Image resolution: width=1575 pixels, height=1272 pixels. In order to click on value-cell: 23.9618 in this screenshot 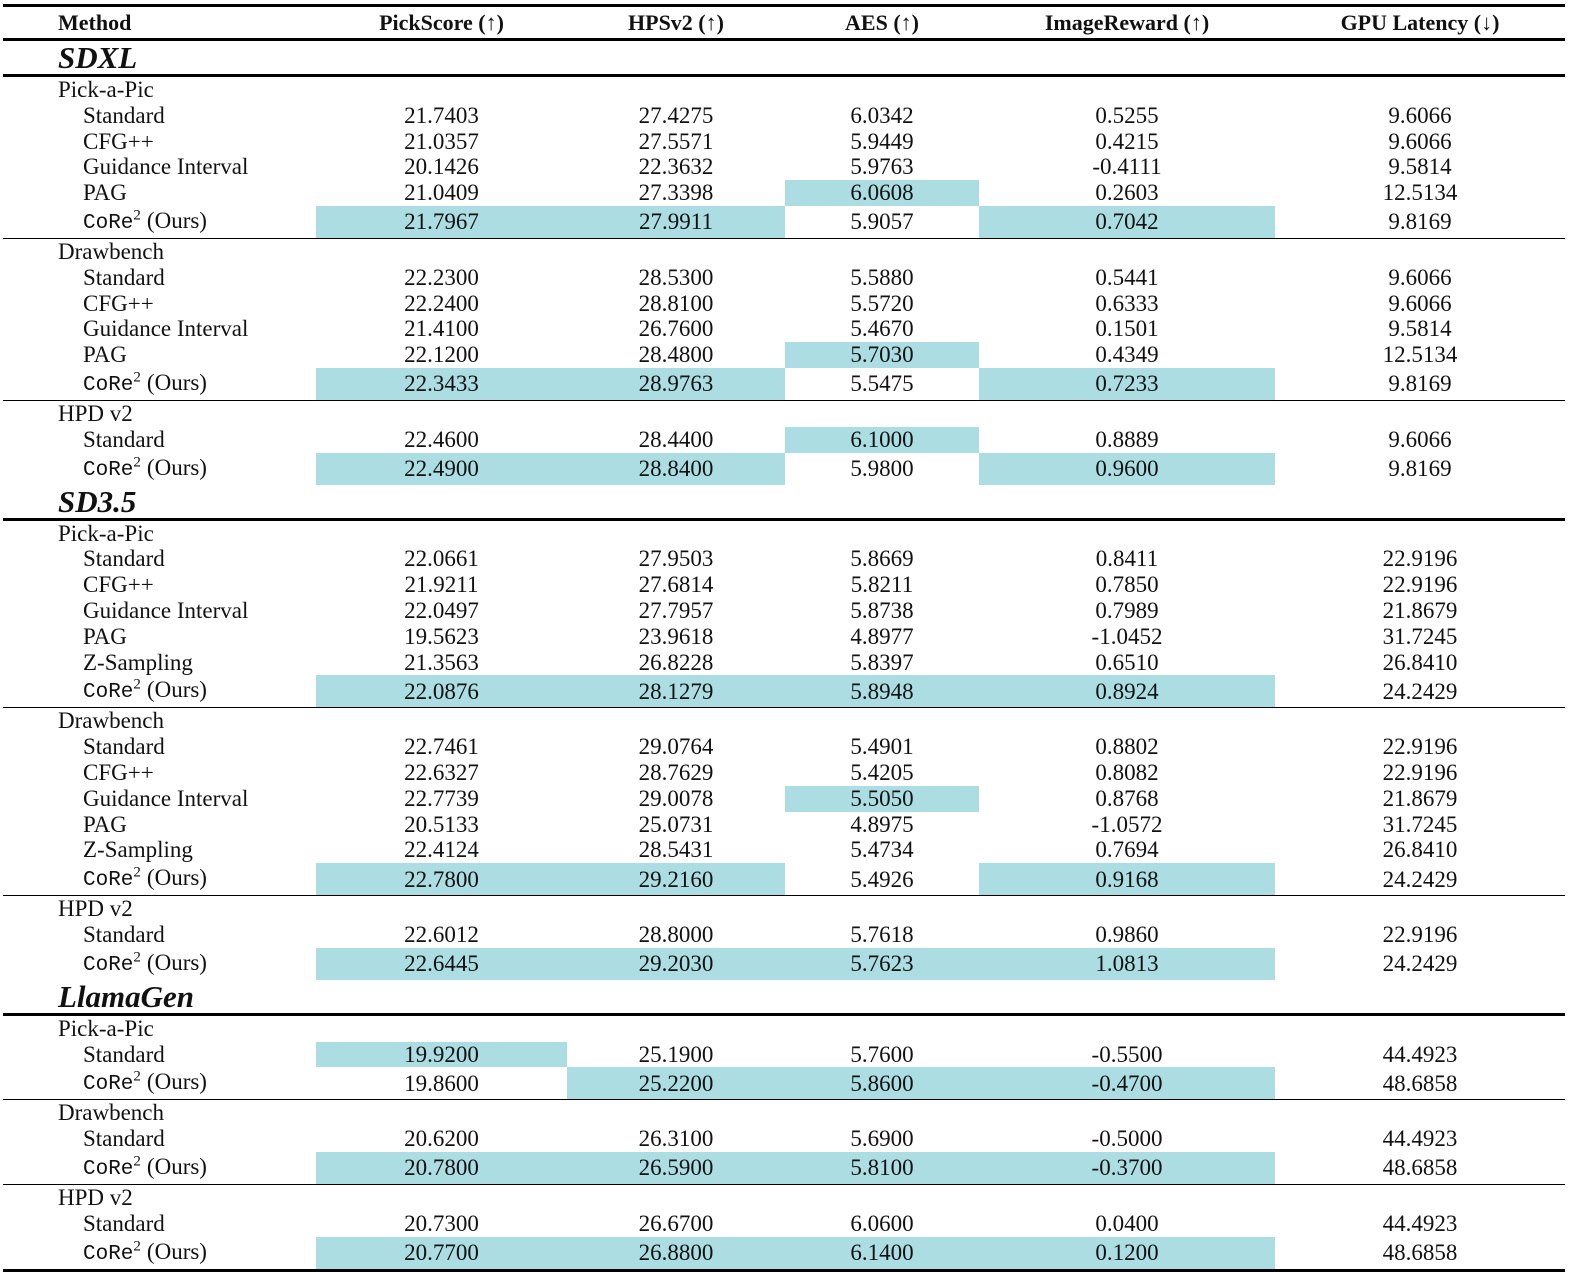, I will do `click(676, 636)`.